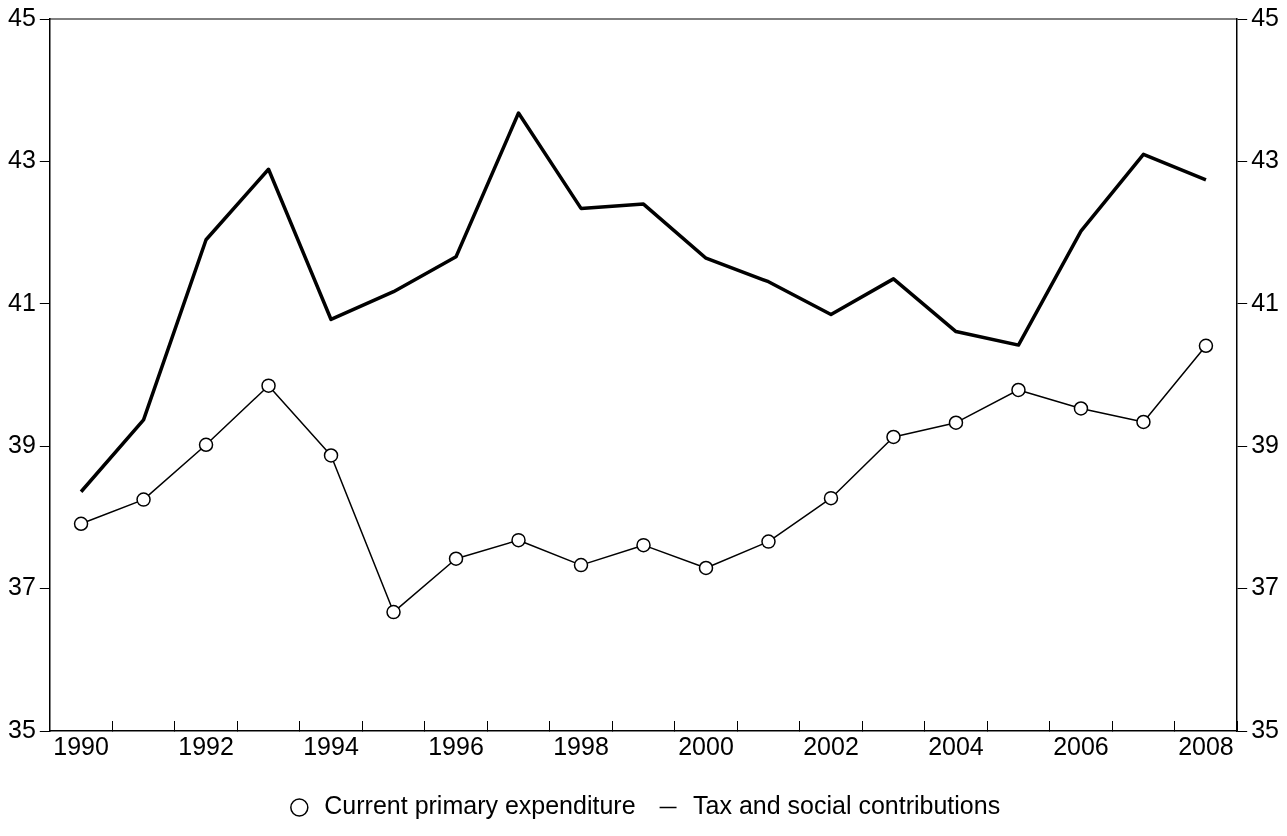 Image resolution: width=1287 pixels, height=836 pixels. I want to click on x-tick-label: 1994, so click(331, 745).